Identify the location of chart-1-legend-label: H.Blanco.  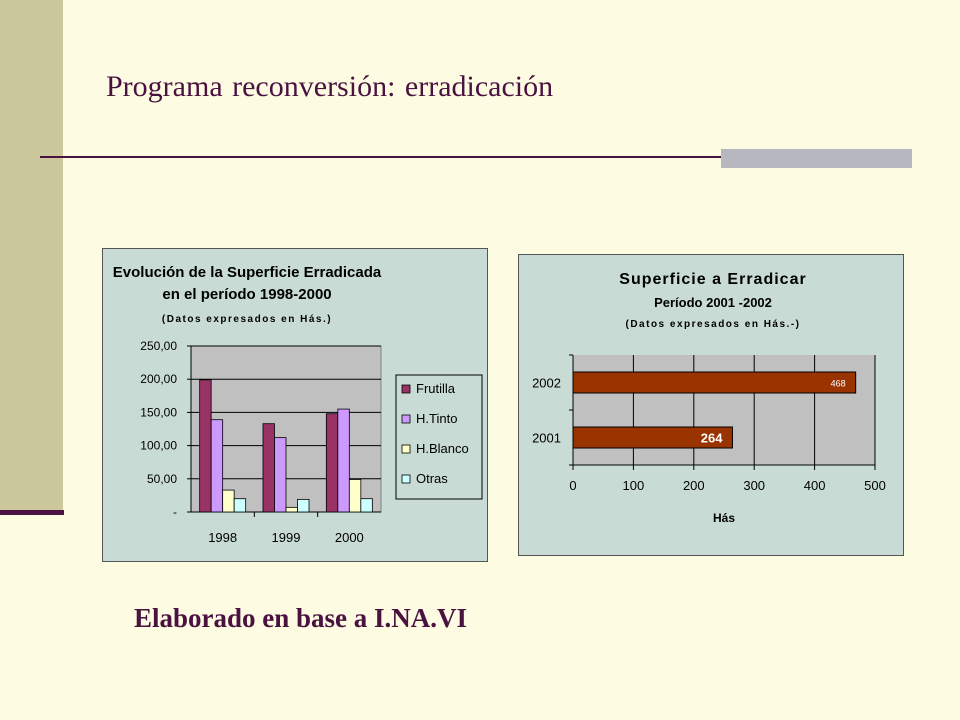
(442, 448).